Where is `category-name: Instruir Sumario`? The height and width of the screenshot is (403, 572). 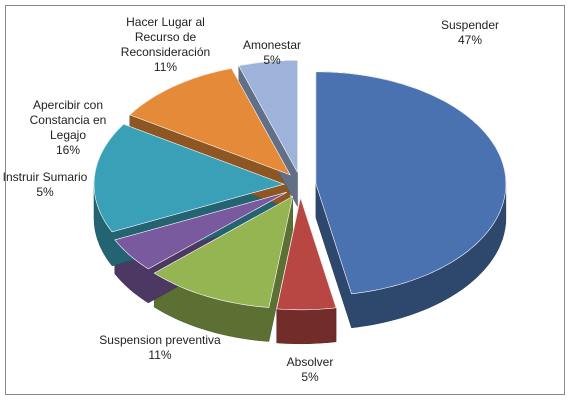 category-name: Instruir Sumario is located at coordinates (45, 177).